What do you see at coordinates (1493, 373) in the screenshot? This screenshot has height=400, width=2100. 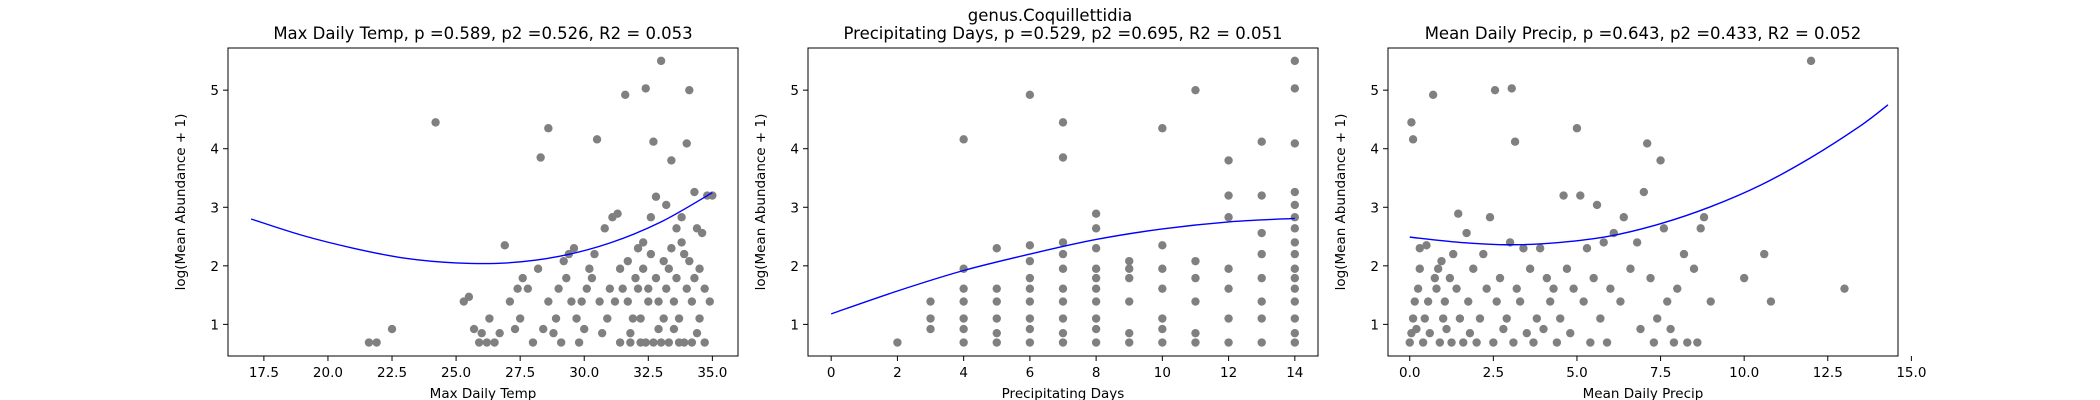 I see `x-tick-label: 2.5` at bounding box center [1493, 373].